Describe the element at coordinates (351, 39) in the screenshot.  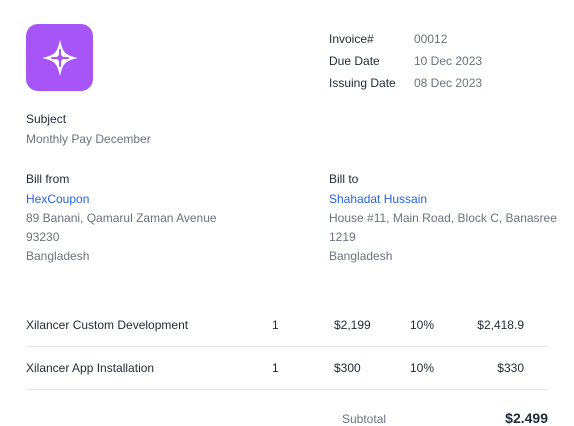
I see `invoice-number-label: Invoice#` at that location.